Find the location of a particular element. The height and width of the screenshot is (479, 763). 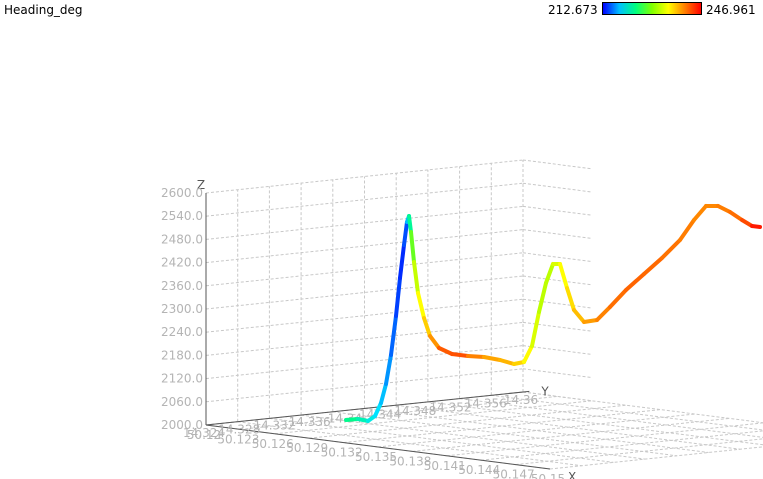

colorbar-max-label: 246.961 is located at coordinates (731, 10).